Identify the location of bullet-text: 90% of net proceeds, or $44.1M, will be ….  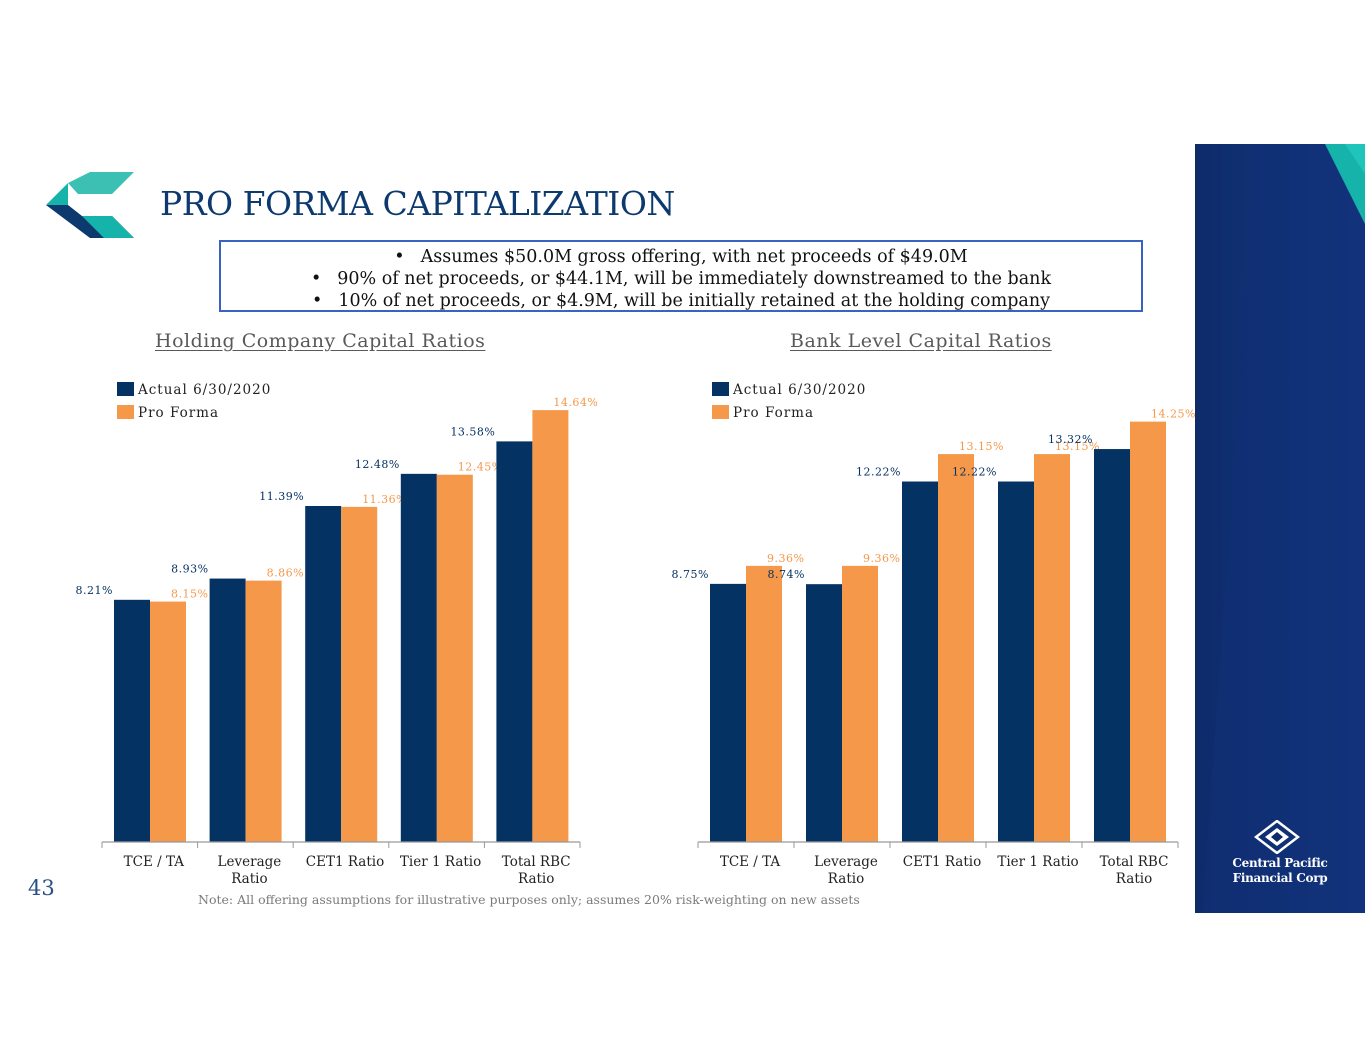
(694, 279).